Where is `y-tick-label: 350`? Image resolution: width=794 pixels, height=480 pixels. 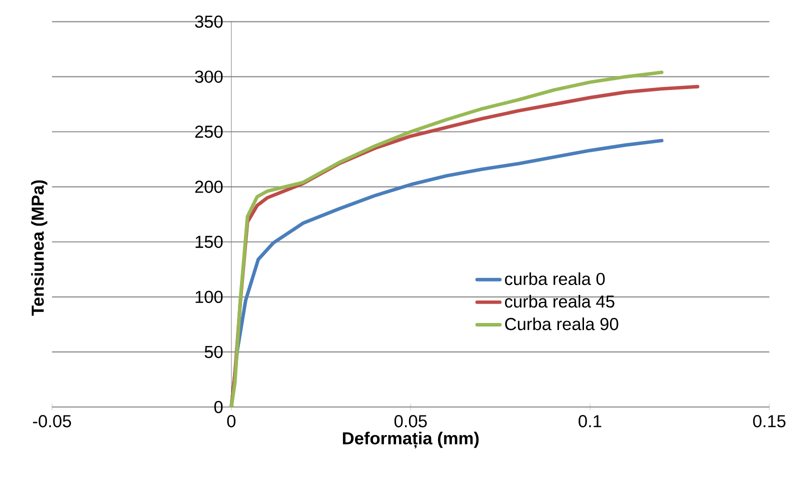
y-tick-label: 350 is located at coordinates (209, 22).